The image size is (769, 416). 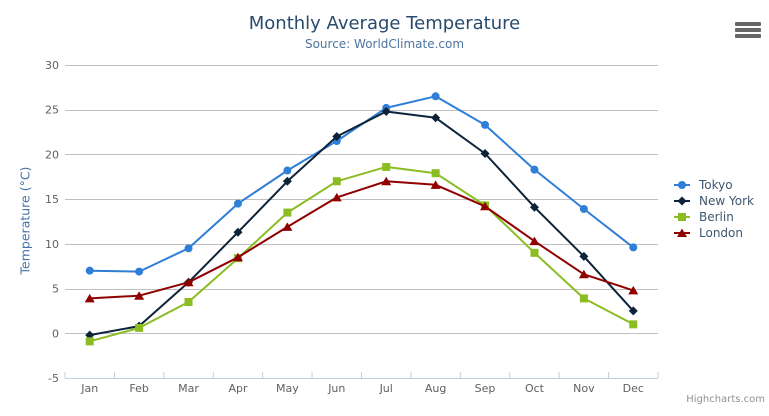 What do you see at coordinates (386, 388) in the screenshot?
I see `x-axis-label: Jul` at bounding box center [386, 388].